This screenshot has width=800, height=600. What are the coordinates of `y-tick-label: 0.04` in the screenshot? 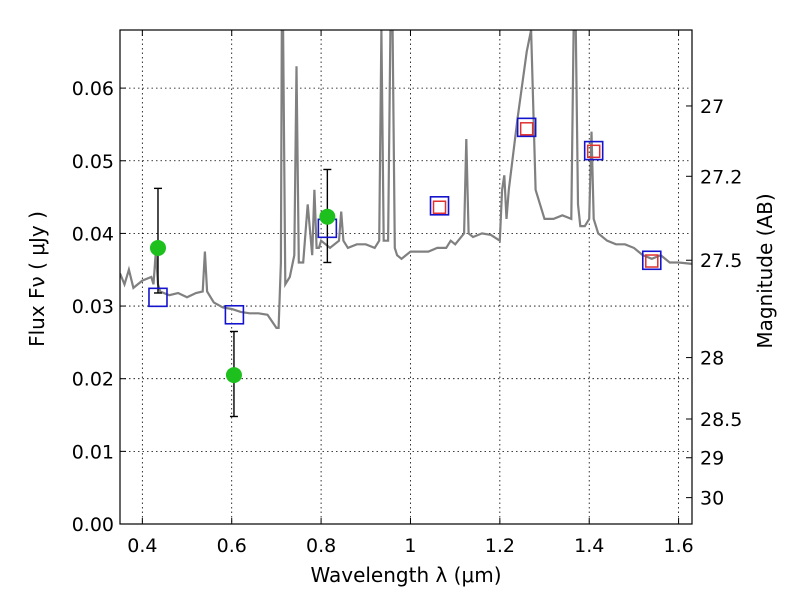 It's located at (93, 234).